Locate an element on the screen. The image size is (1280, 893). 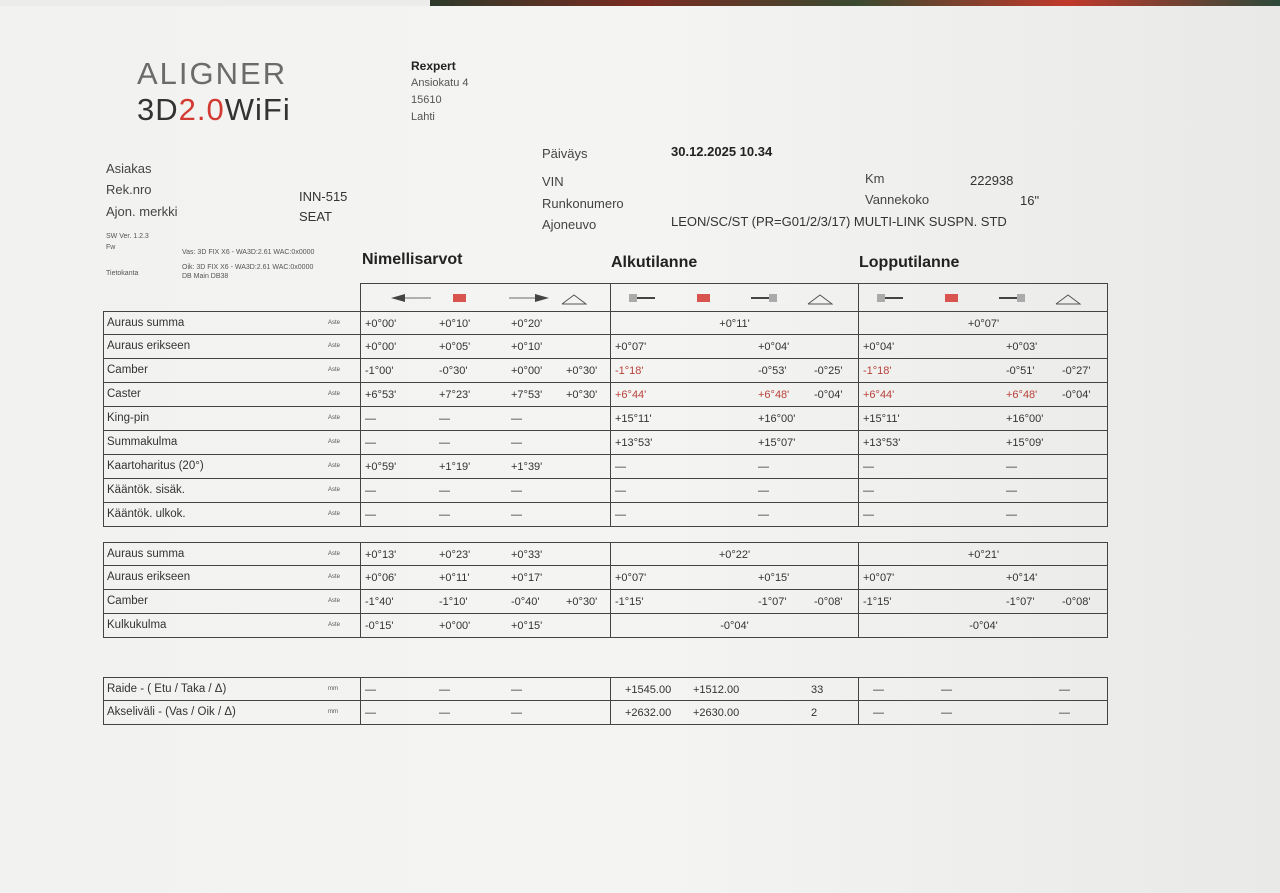
nominal-value: +6°53' is located at coordinates (381, 395).